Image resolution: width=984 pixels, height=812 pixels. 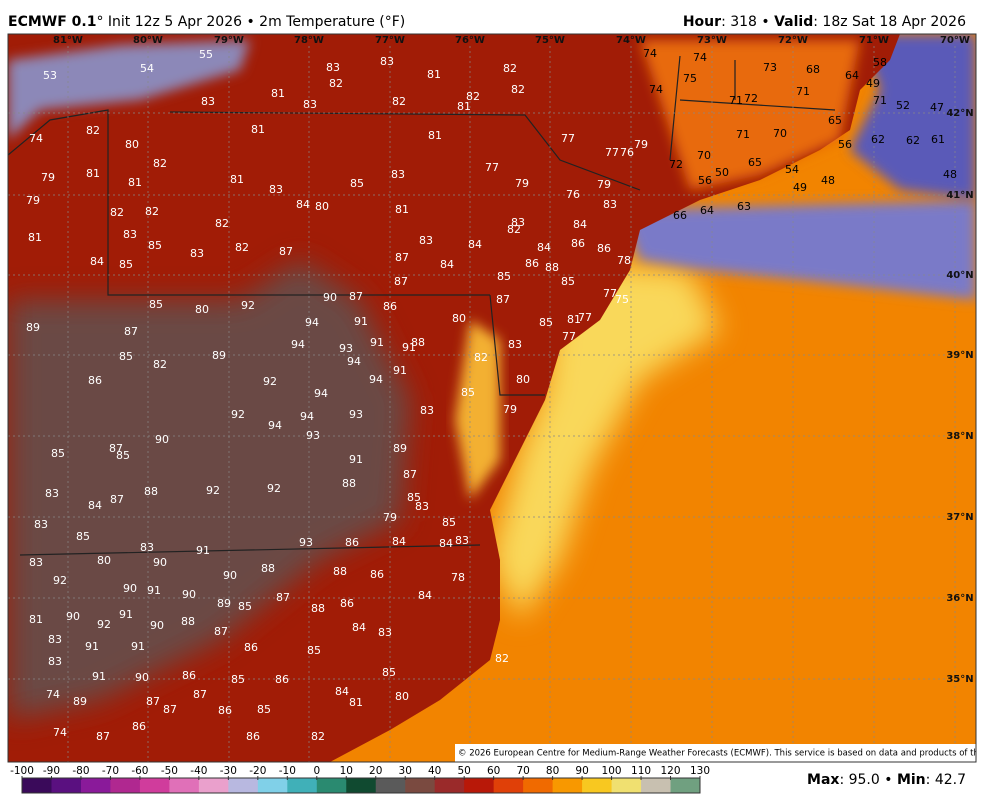 What do you see at coordinates (612, 771) in the screenshot?
I see `colorbar-label: 100` at bounding box center [612, 771].